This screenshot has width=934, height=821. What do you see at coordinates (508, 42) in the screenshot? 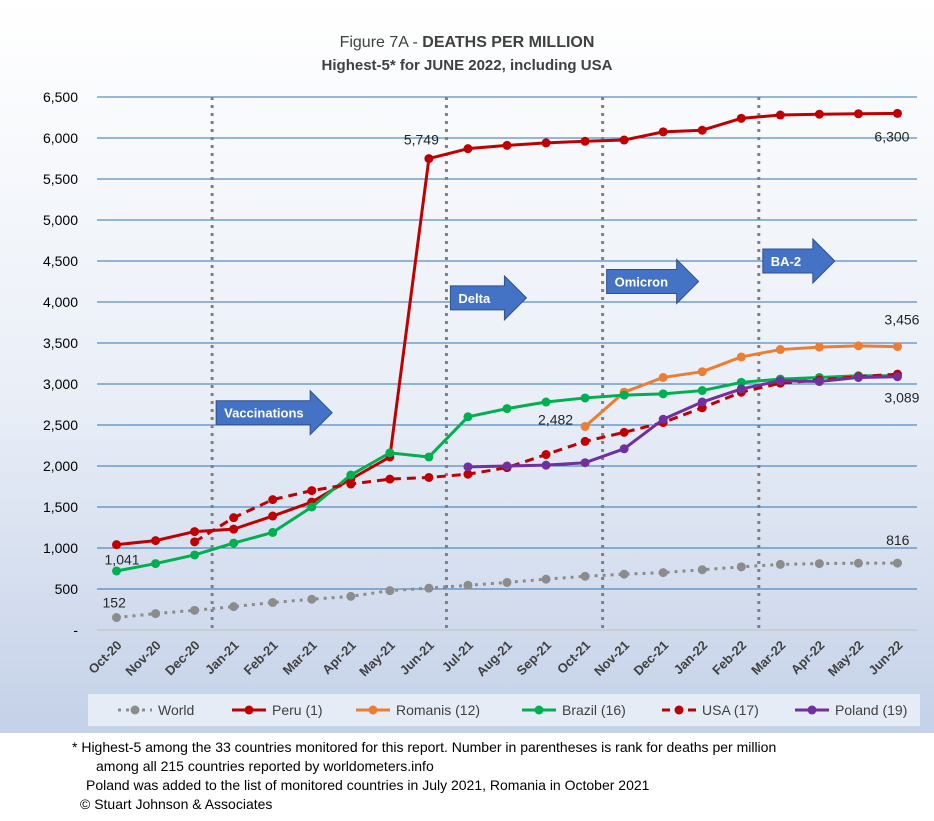
I see `chart-title-bold: DEATHS PER MILLION` at bounding box center [508, 42].